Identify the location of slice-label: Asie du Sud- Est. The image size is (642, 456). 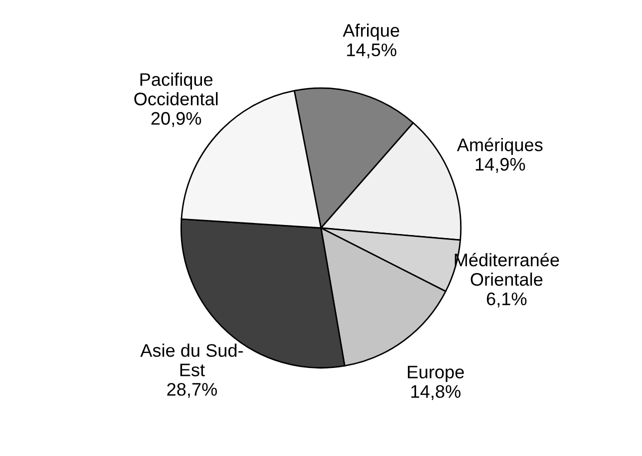
(191, 360).